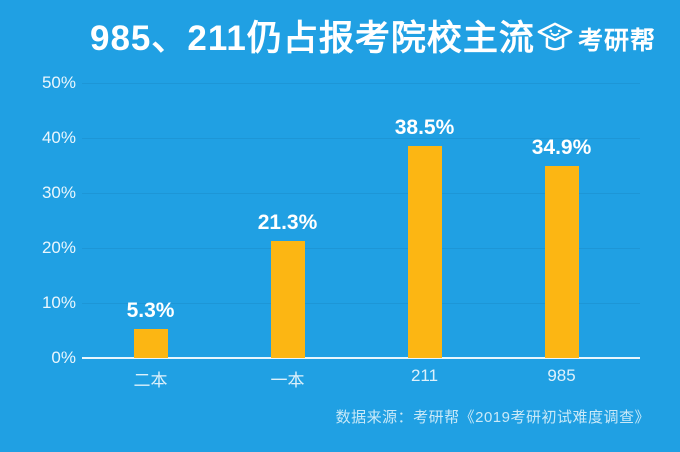 The height and width of the screenshot is (452, 680). What do you see at coordinates (424, 128) in the screenshot?
I see `value-label-211: 38.5%` at bounding box center [424, 128].